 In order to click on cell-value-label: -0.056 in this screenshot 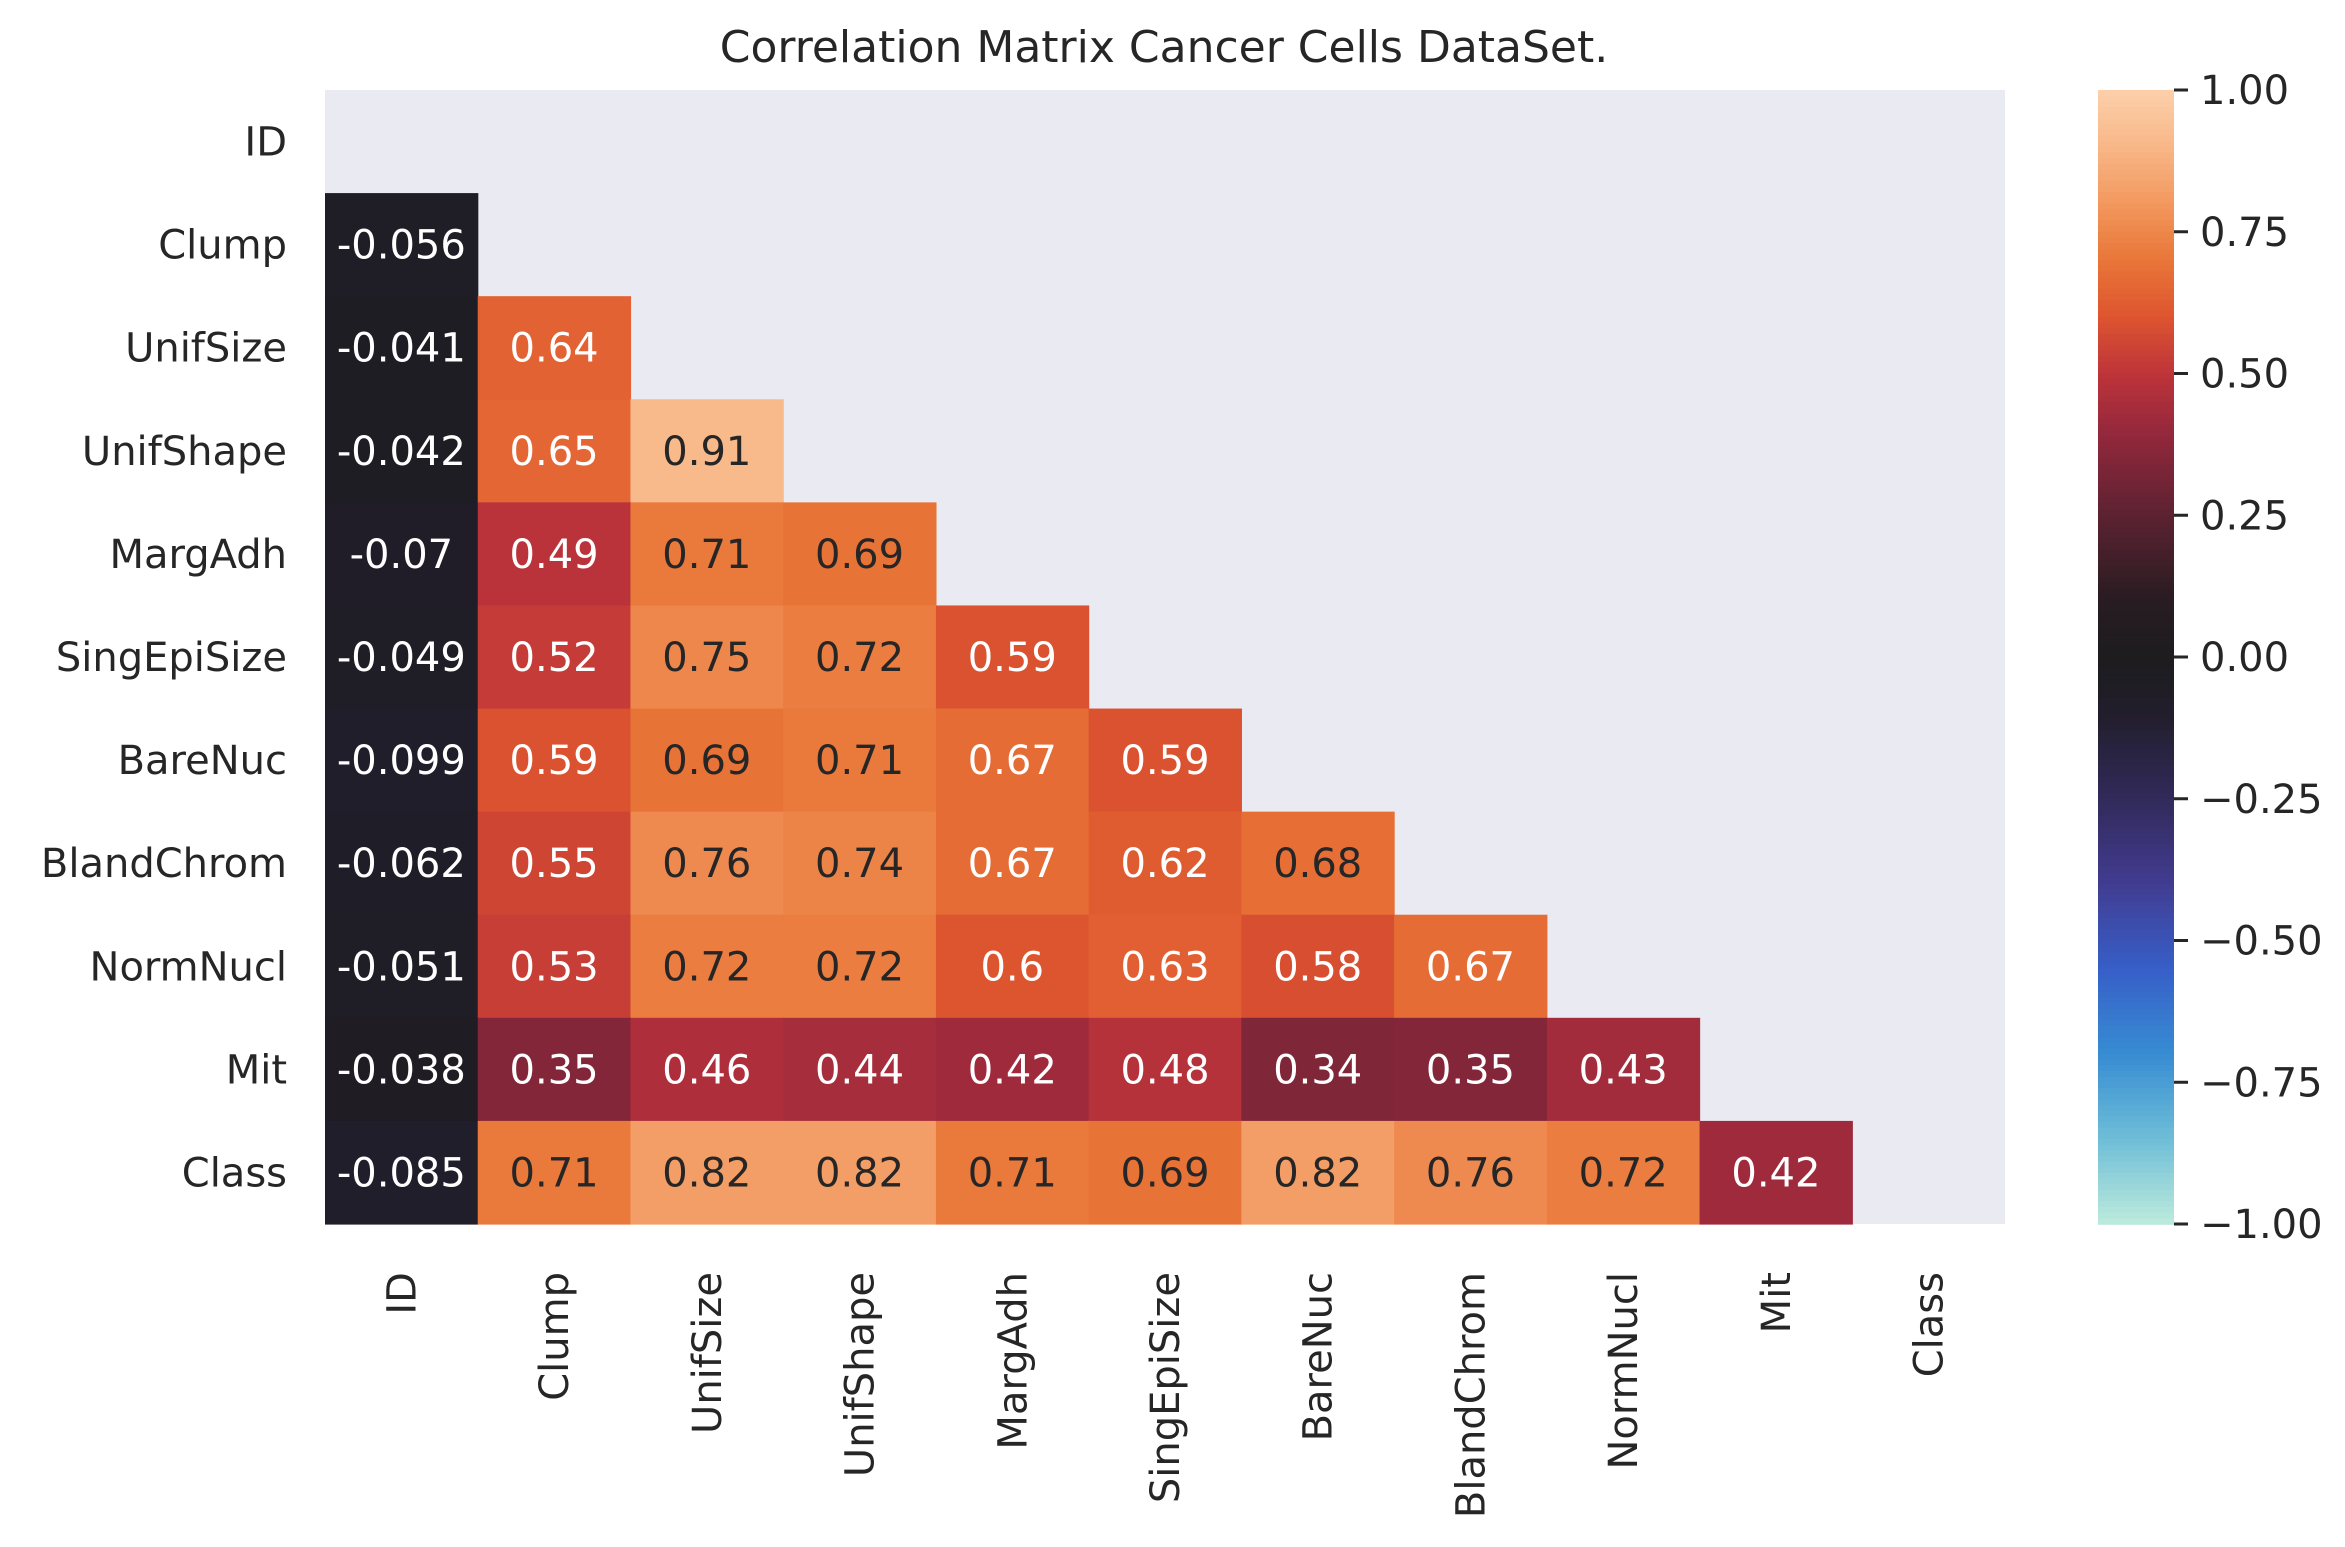, I will do `click(401, 246)`.